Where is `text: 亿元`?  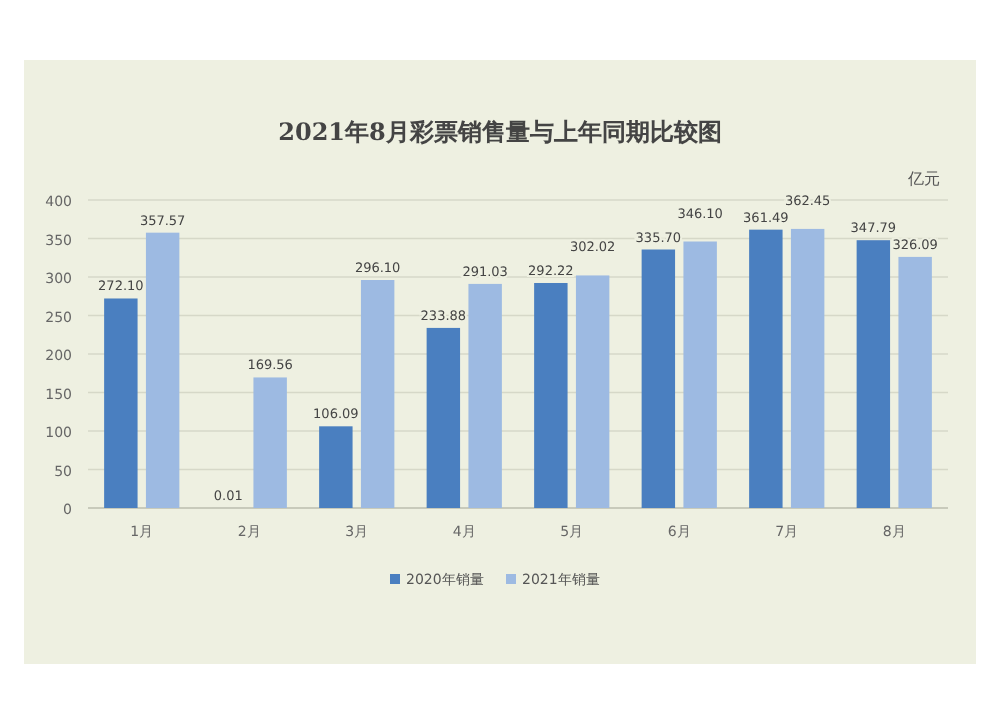 text: 亿元 is located at coordinates (923, 179).